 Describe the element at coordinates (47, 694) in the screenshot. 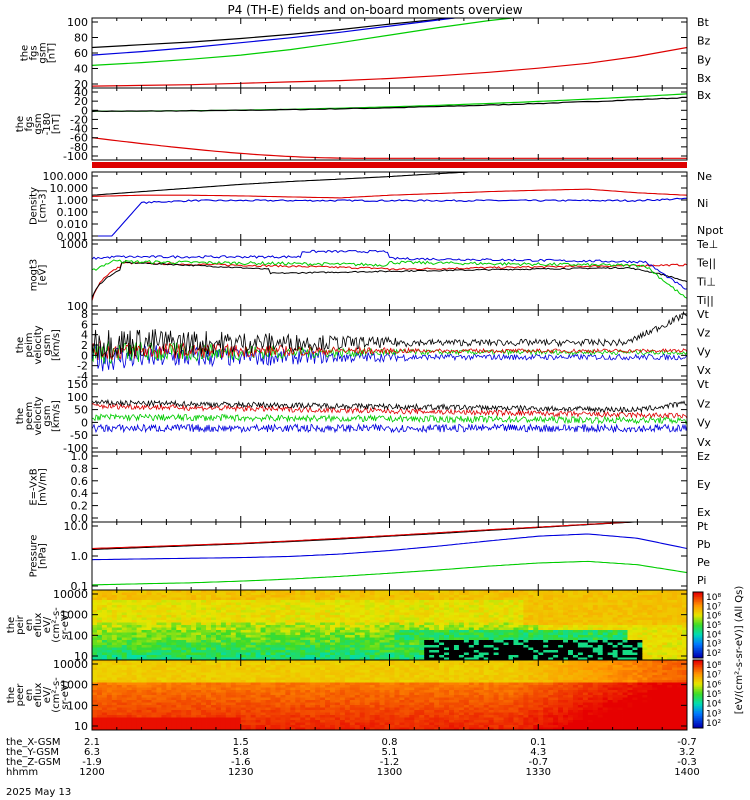

I see `y-axis-label: eV/` at that location.